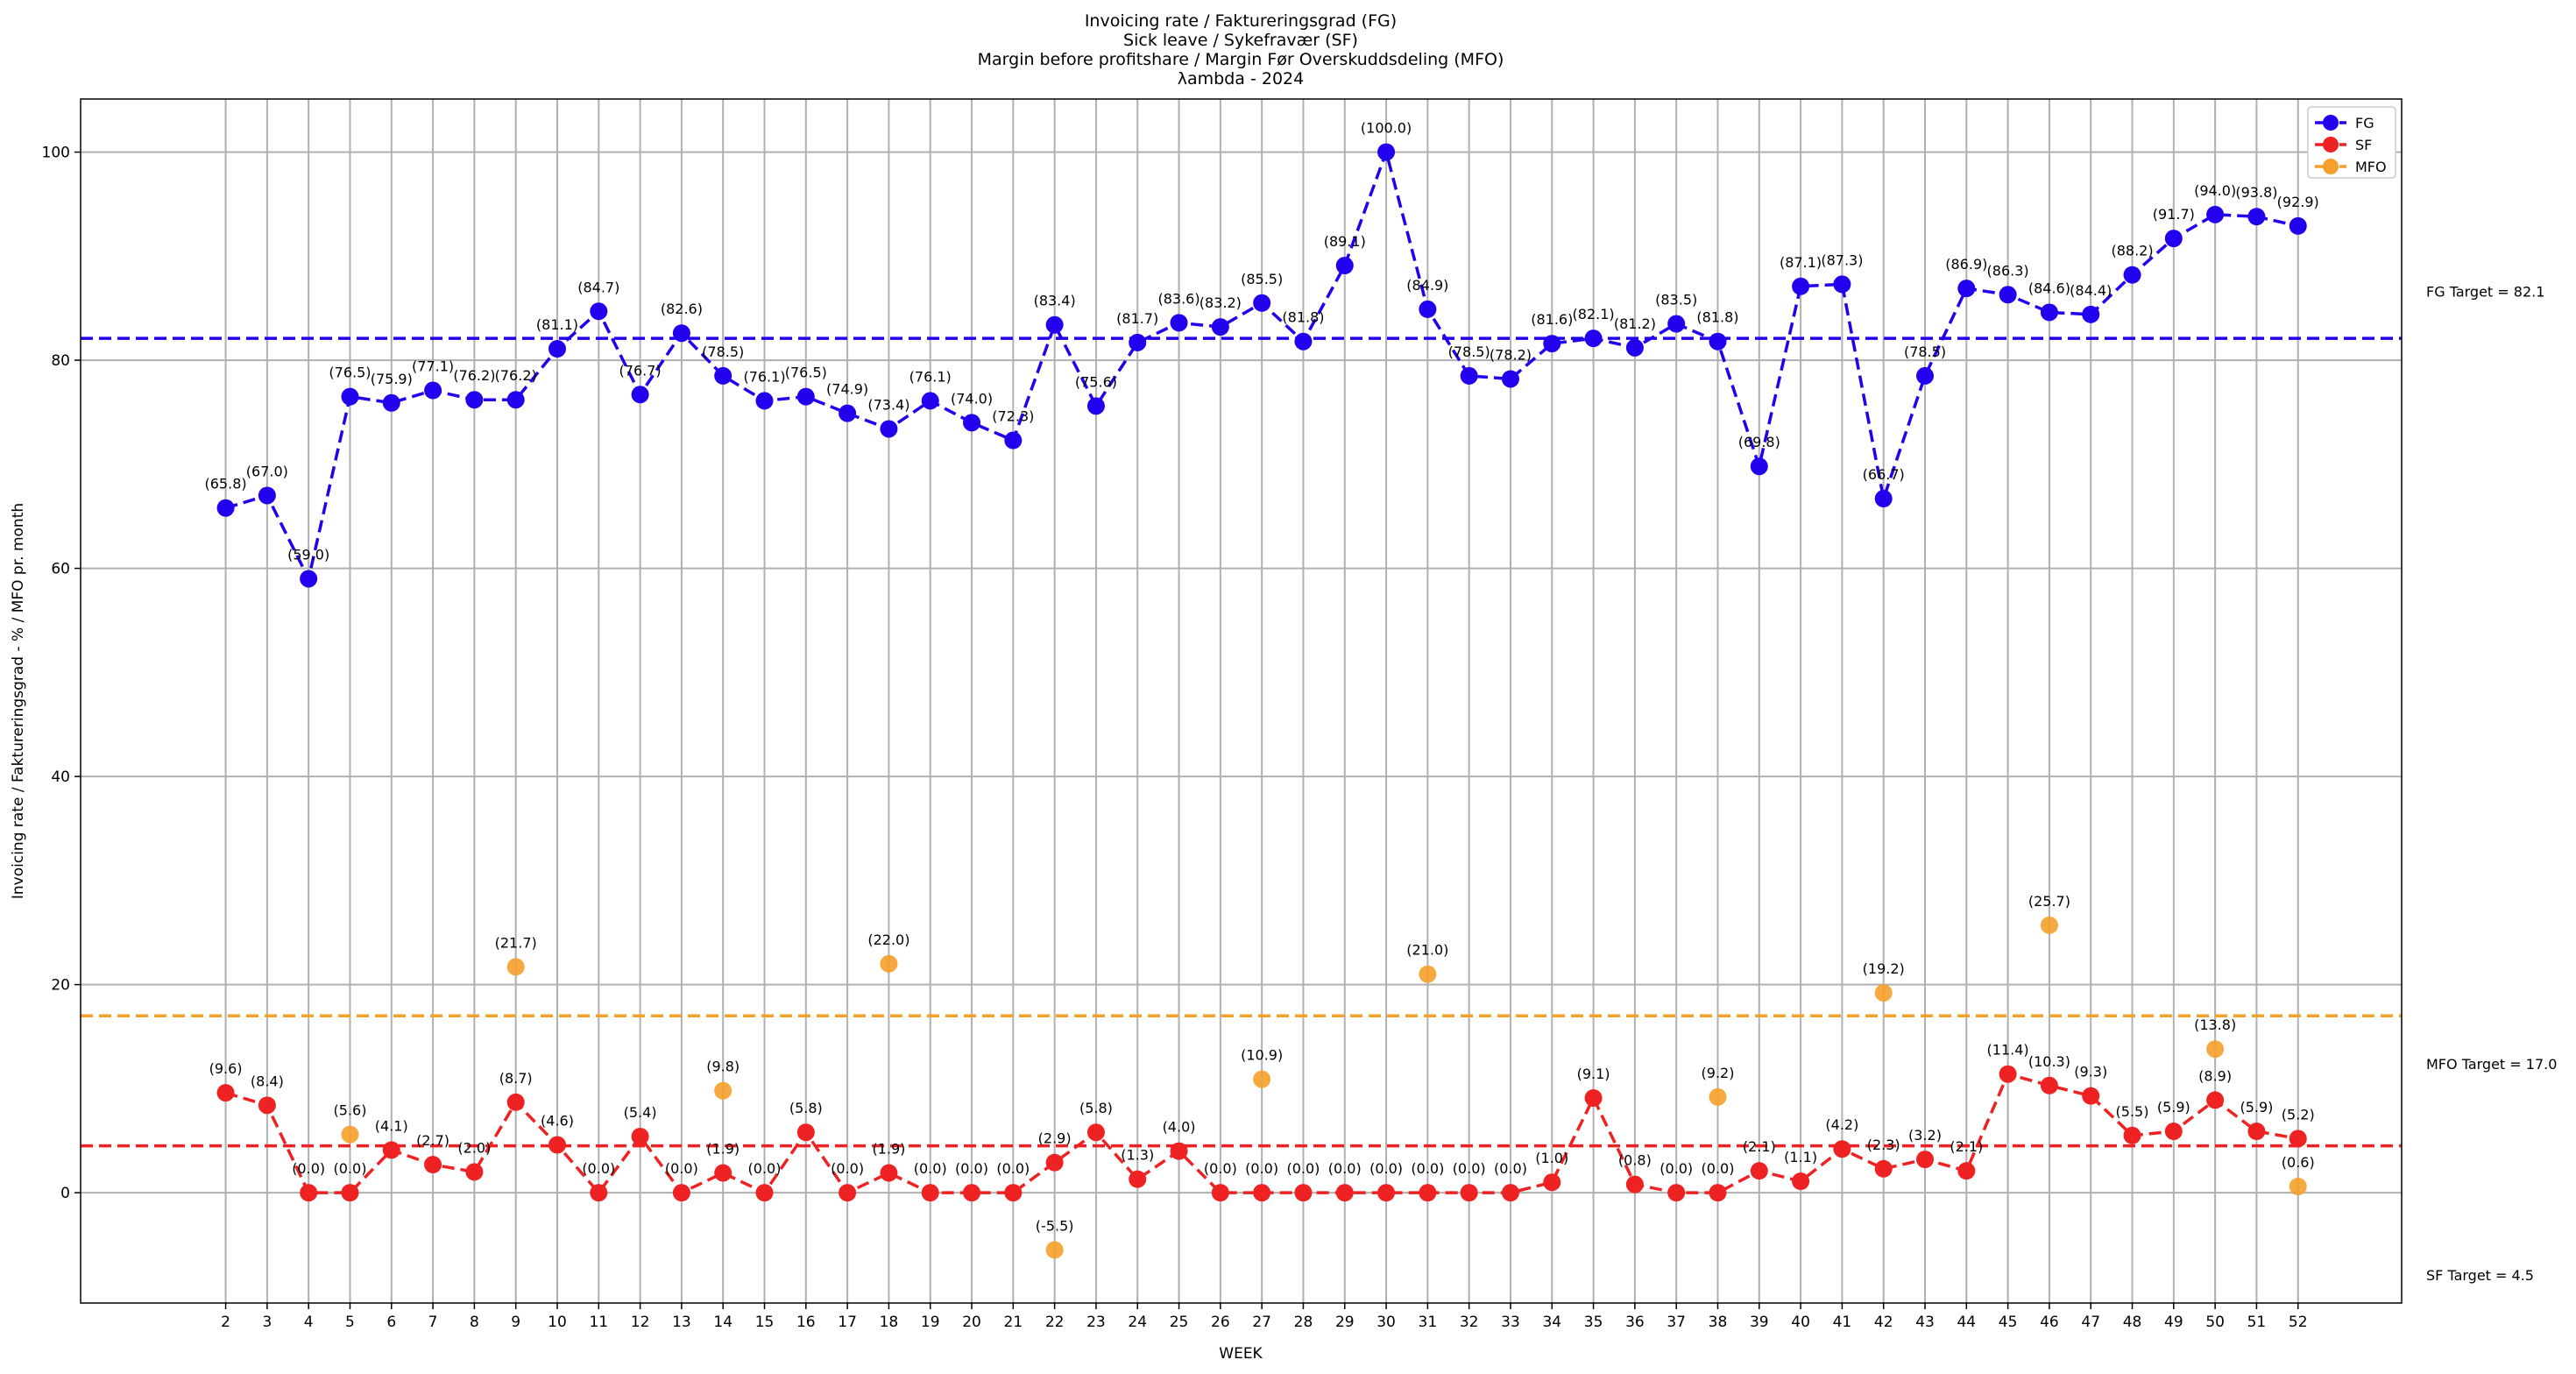 This screenshot has height=1374, width=2576. Describe the element at coordinates (2331, 144) in the screenshot. I see `legend-marker-sf` at that location.